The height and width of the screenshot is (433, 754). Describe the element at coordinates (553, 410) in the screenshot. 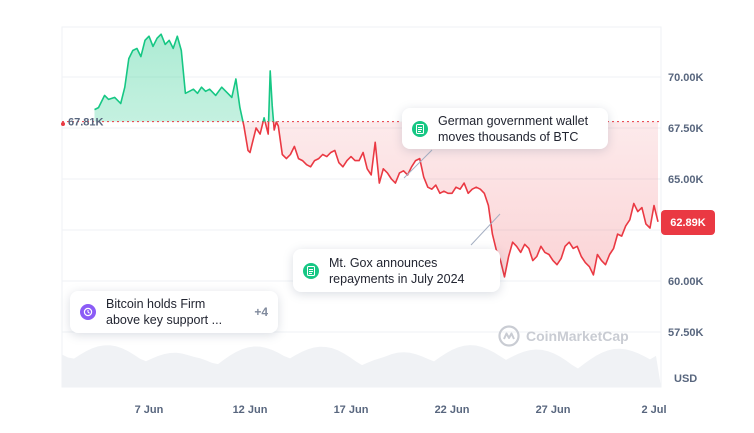

I see `x-tick-label: 27 Jun` at that location.